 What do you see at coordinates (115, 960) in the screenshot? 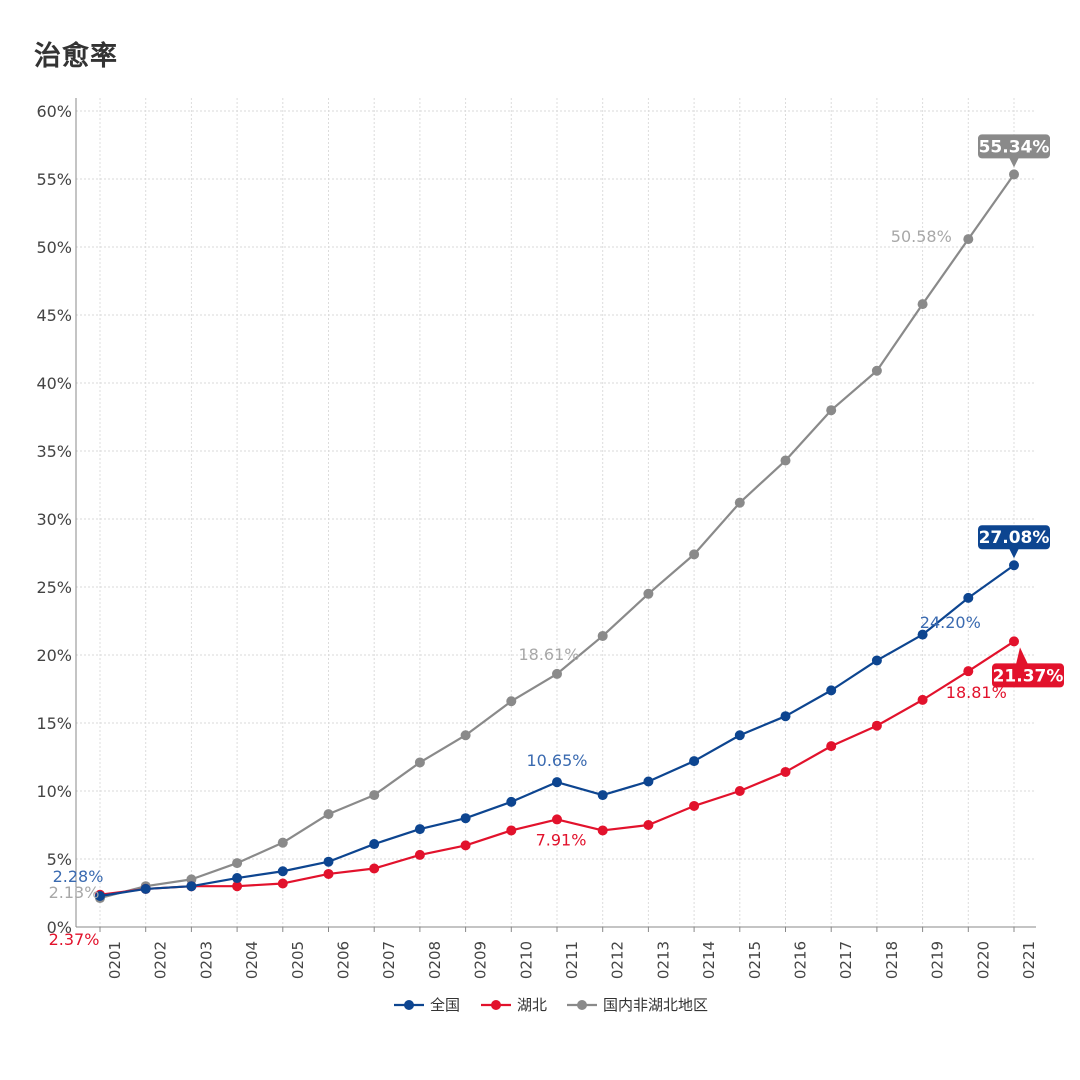
I see `x-tick-label: 0201` at bounding box center [115, 960].